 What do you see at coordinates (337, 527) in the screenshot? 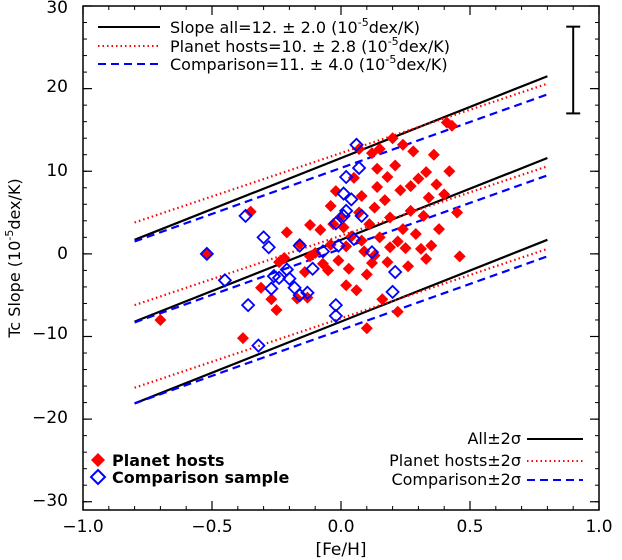
I see `x-tick-labels: −1.0 −0.5 0.0 0.5 1.0` at bounding box center [337, 527].